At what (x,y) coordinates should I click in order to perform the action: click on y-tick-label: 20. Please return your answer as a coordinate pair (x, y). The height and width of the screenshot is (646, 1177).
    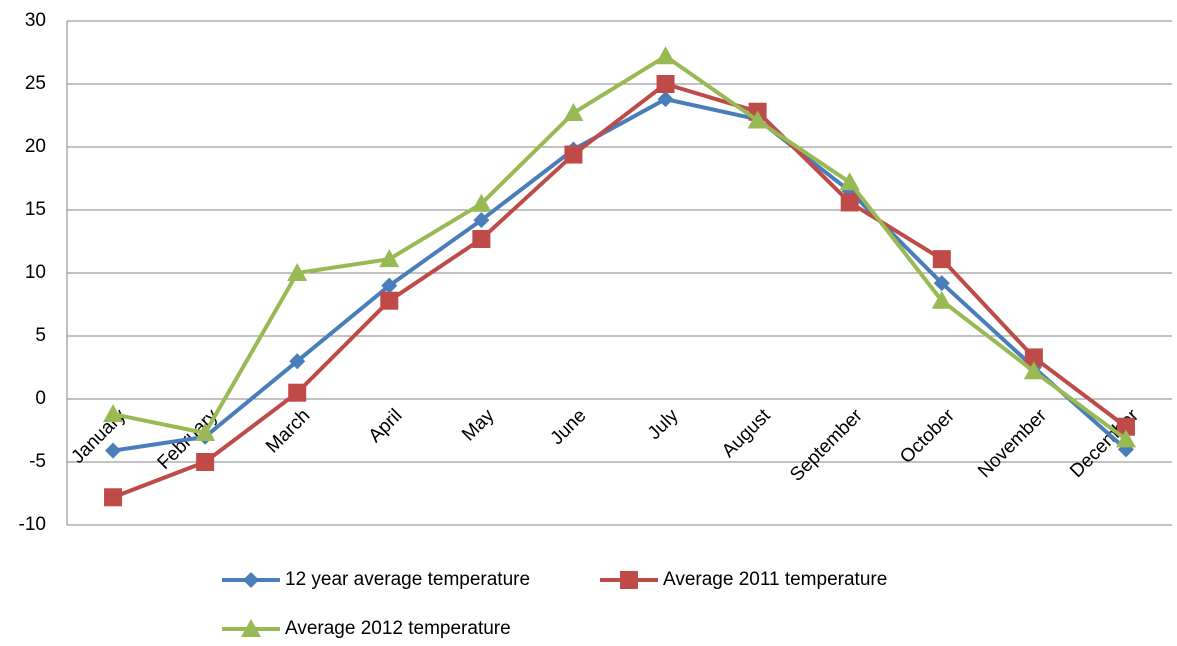
    Looking at the image, I should click on (35, 146).